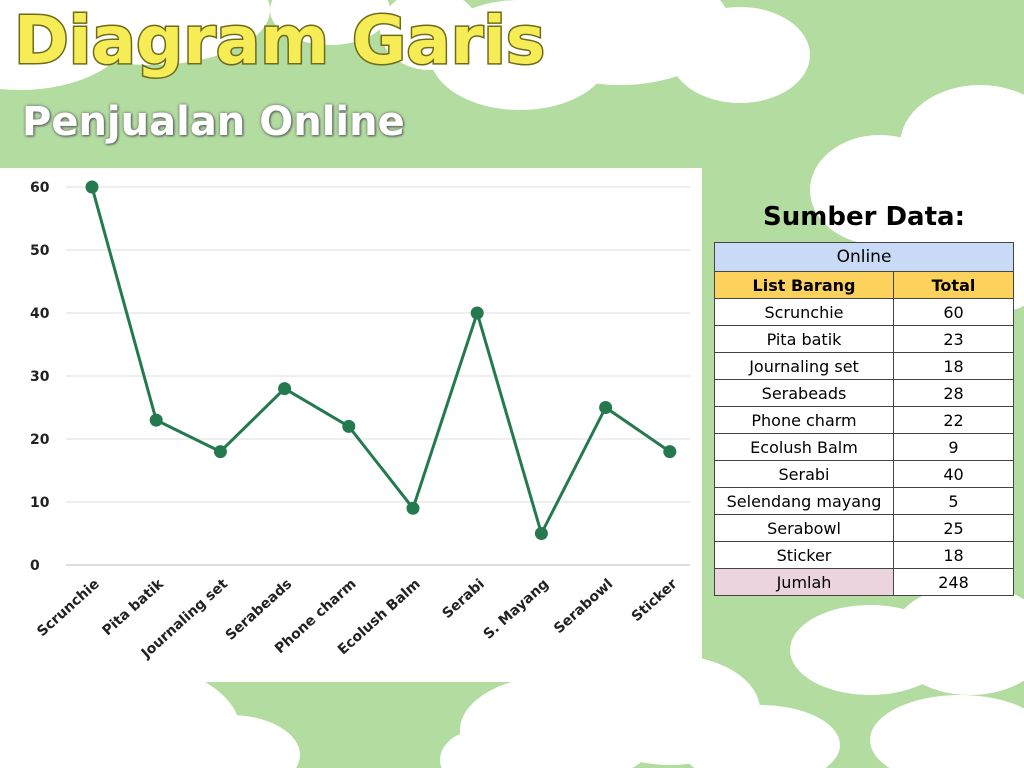 This screenshot has height=768, width=1024. What do you see at coordinates (804, 285) in the screenshot?
I see `column-header-item: List Barang` at bounding box center [804, 285].